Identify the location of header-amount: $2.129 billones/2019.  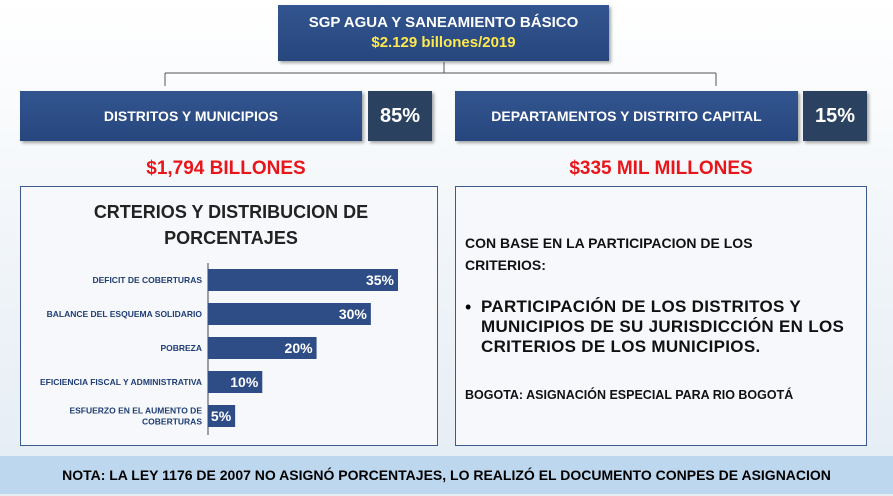
(443, 42).